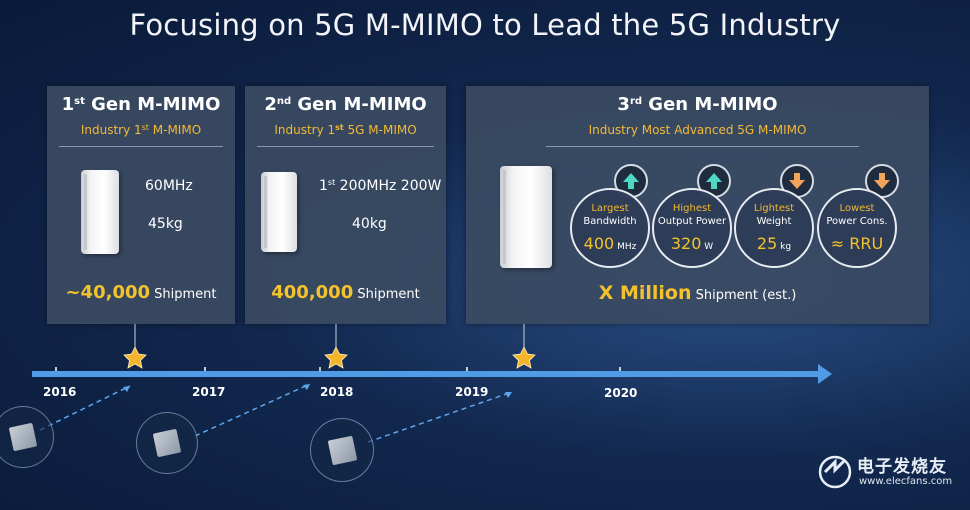 This screenshot has height=510, width=970. What do you see at coordinates (135, 357) in the screenshot?
I see `gen1-star-icon` at bounding box center [135, 357].